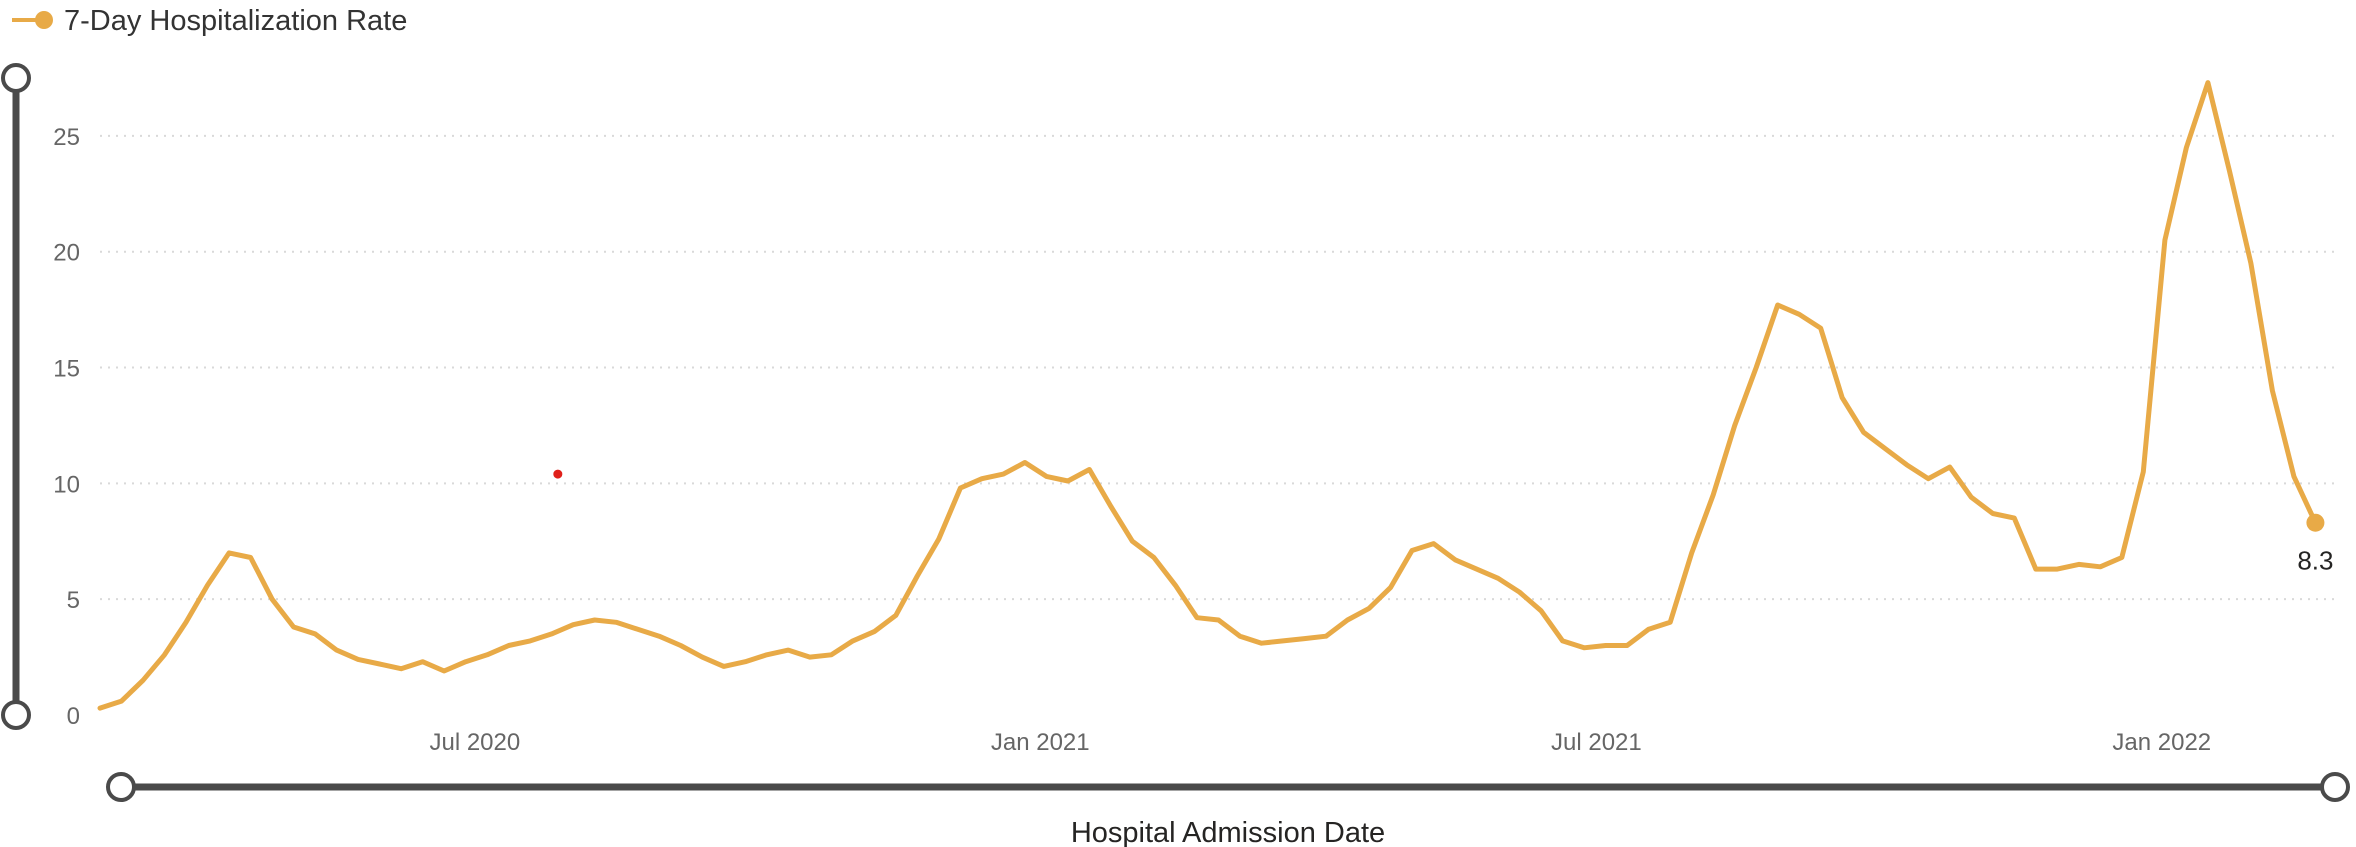 The height and width of the screenshot is (847, 2356). What do you see at coordinates (16, 78) in the screenshot?
I see `y-slider-top-handle` at bounding box center [16, 78].